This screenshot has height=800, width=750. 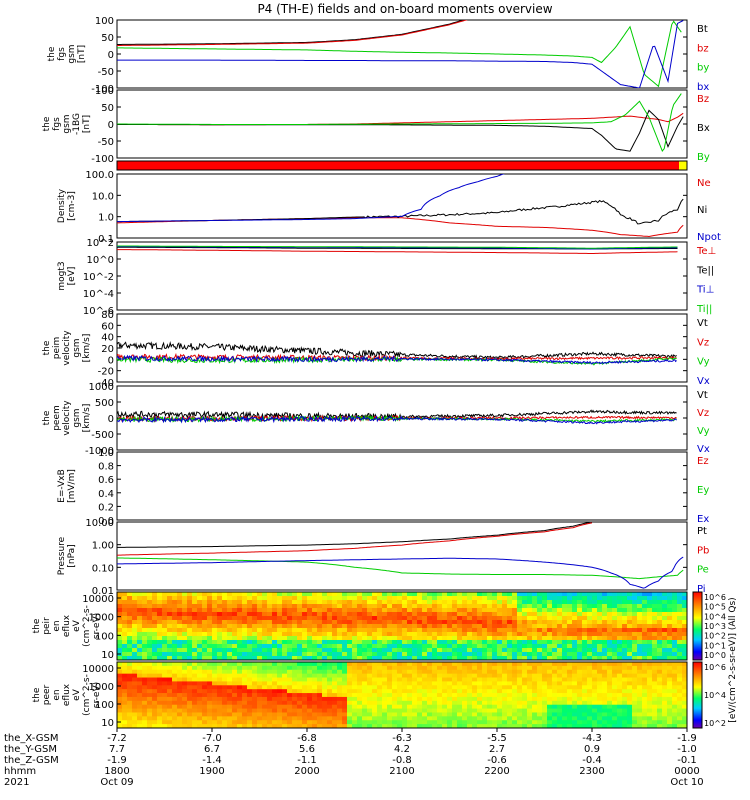 I want to click on density-legend-Ne: Ne, so click(x=704, y=183).